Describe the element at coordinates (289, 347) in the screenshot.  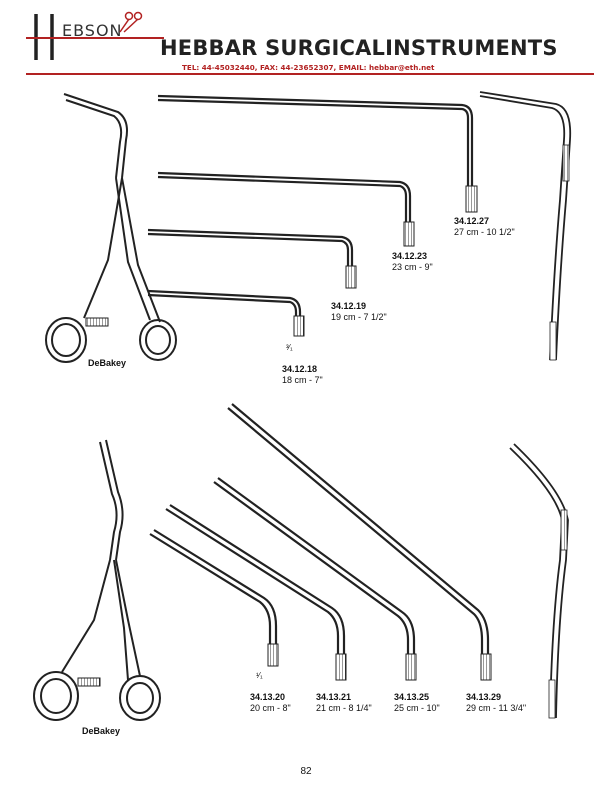
I see `scale-mark: ³⁄₁` at that location.